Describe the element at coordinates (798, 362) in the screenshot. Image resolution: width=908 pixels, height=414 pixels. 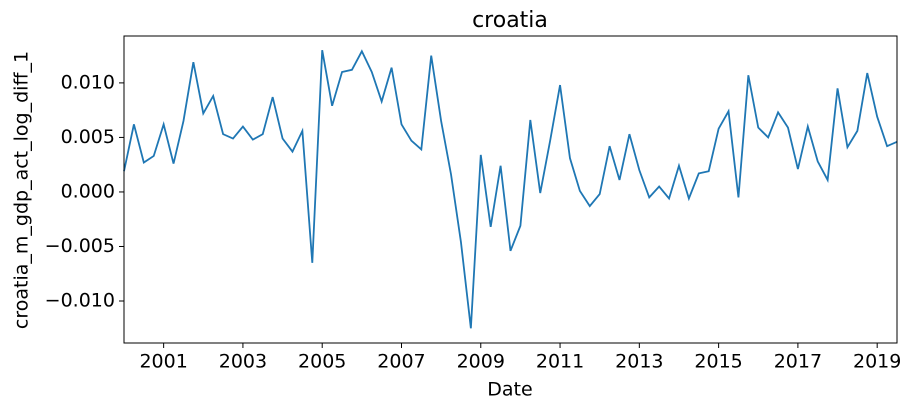
I see `x-tick-label: 2017` at that location.